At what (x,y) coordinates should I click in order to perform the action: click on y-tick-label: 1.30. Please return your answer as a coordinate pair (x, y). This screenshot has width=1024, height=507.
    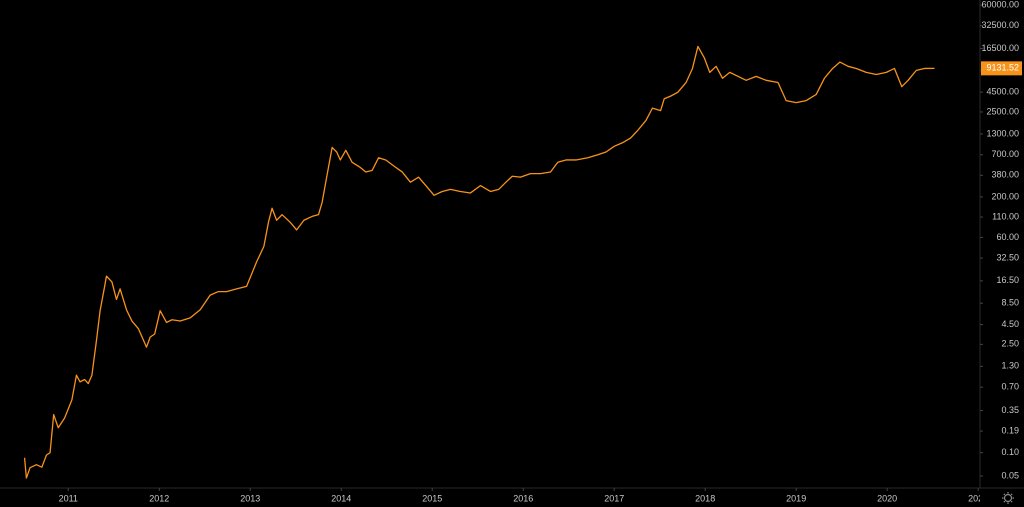
    Looking at the image, I should click on (1010, 366).